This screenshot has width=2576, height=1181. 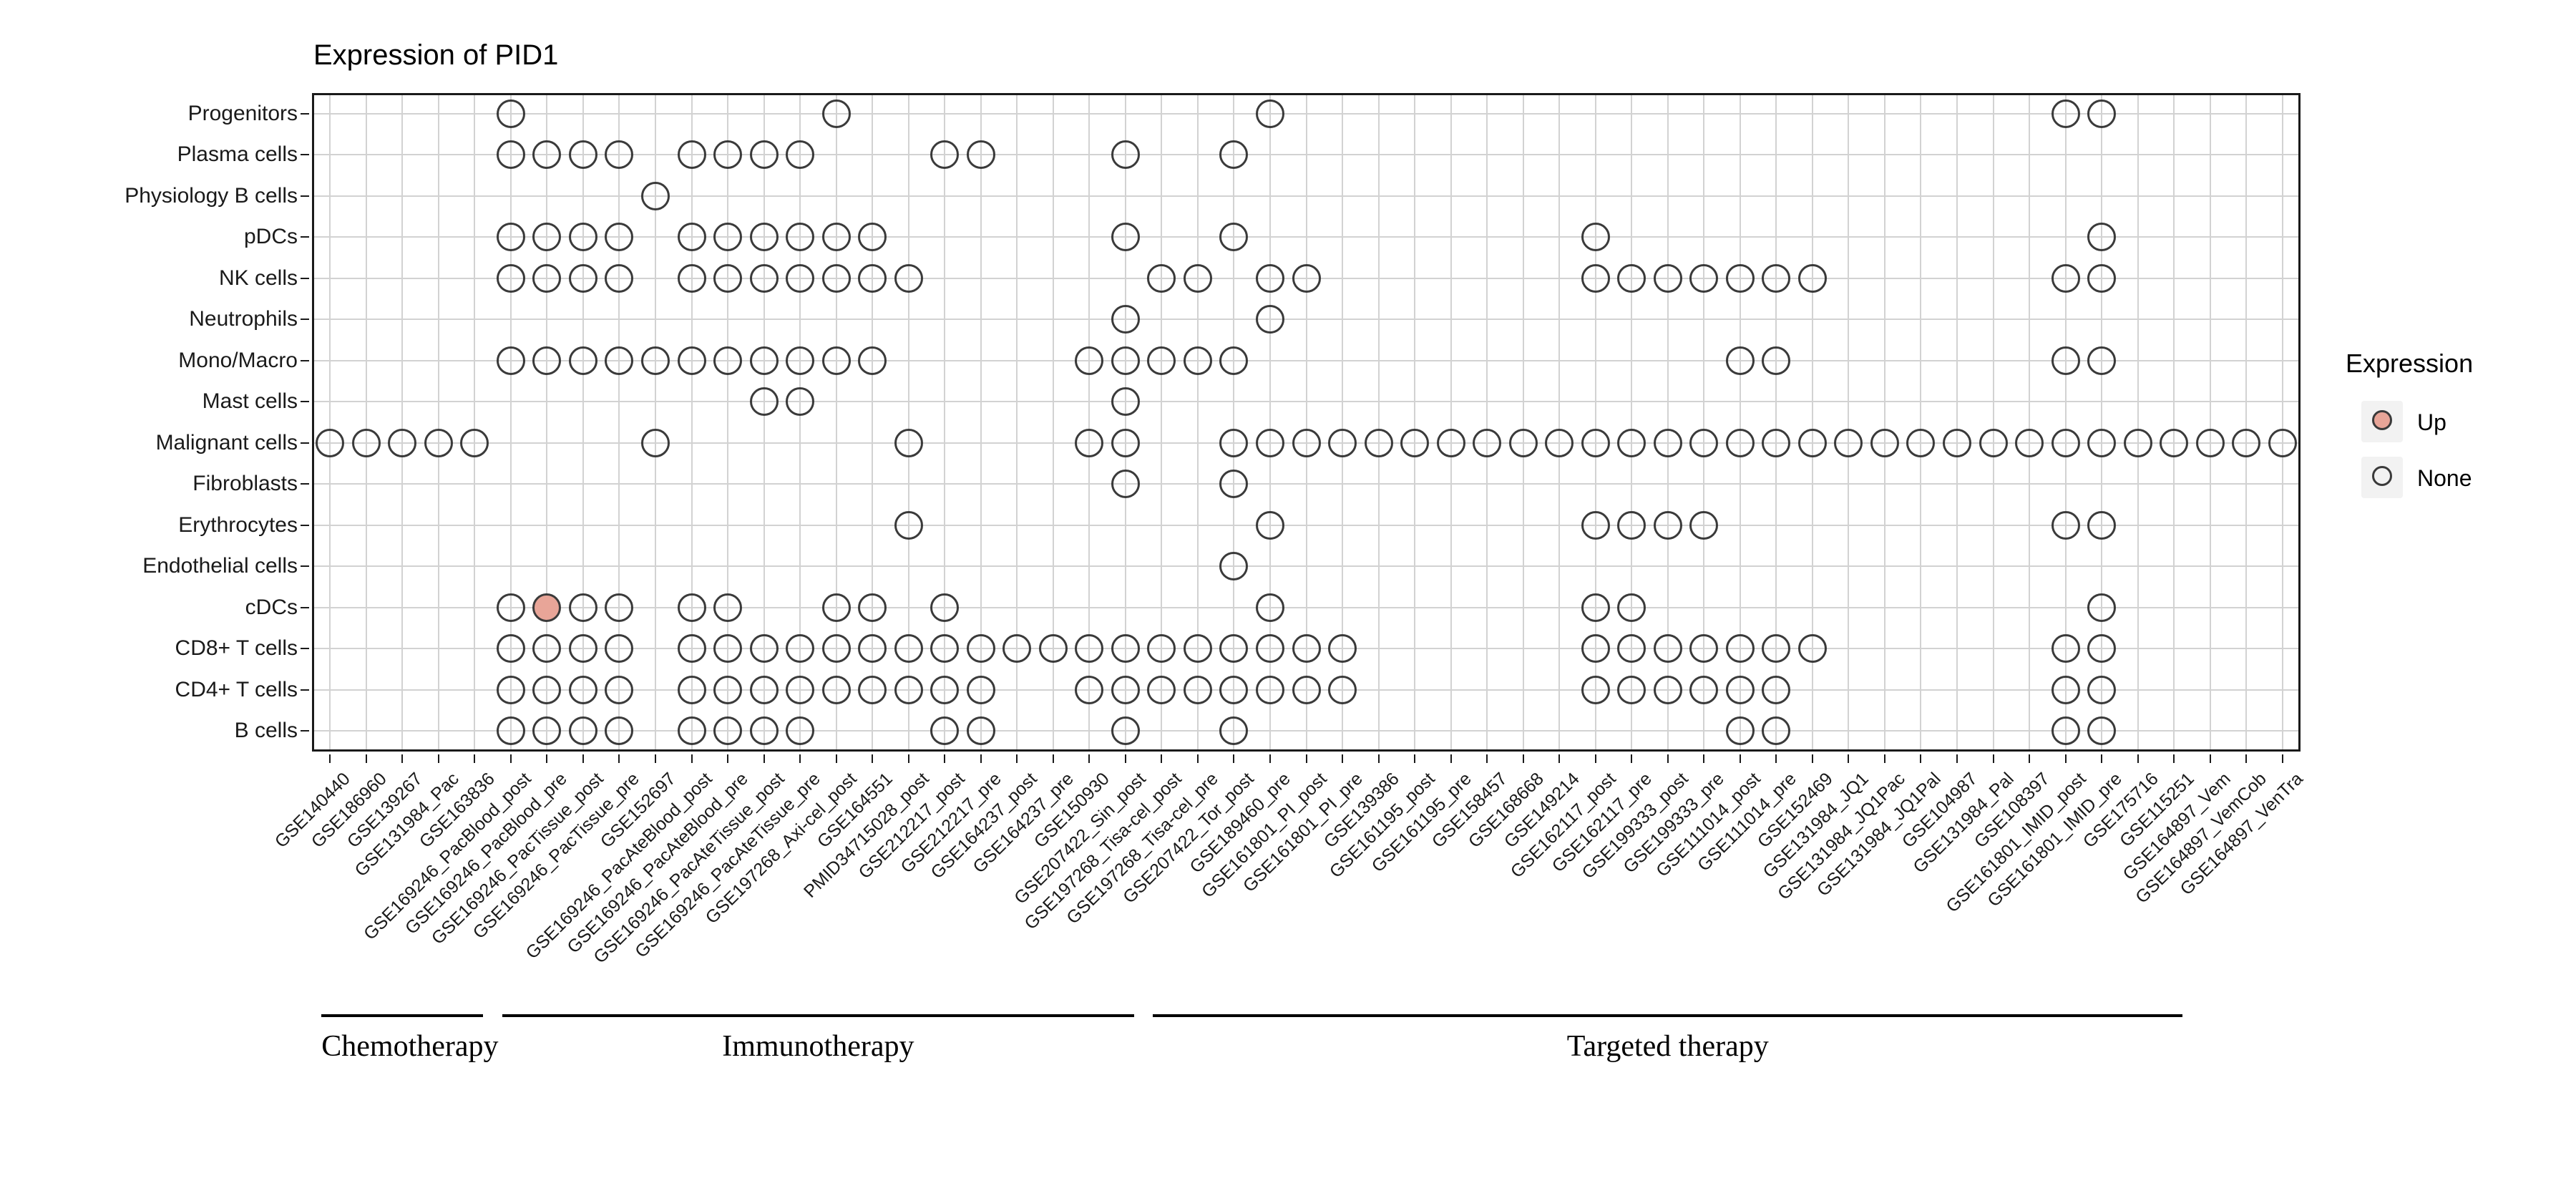 I want to click on y-axis-label: pDCs, so click(x=270, y=237).